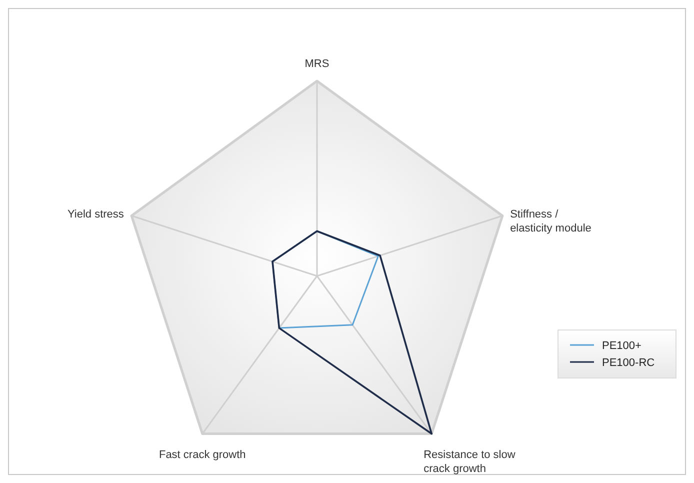 The height and width of the screenshot is (483, 694). What do you see at coordinates (317, 64) in the screenshot?
I see `spoke-label: MRS` at bounding box center [317, 64].